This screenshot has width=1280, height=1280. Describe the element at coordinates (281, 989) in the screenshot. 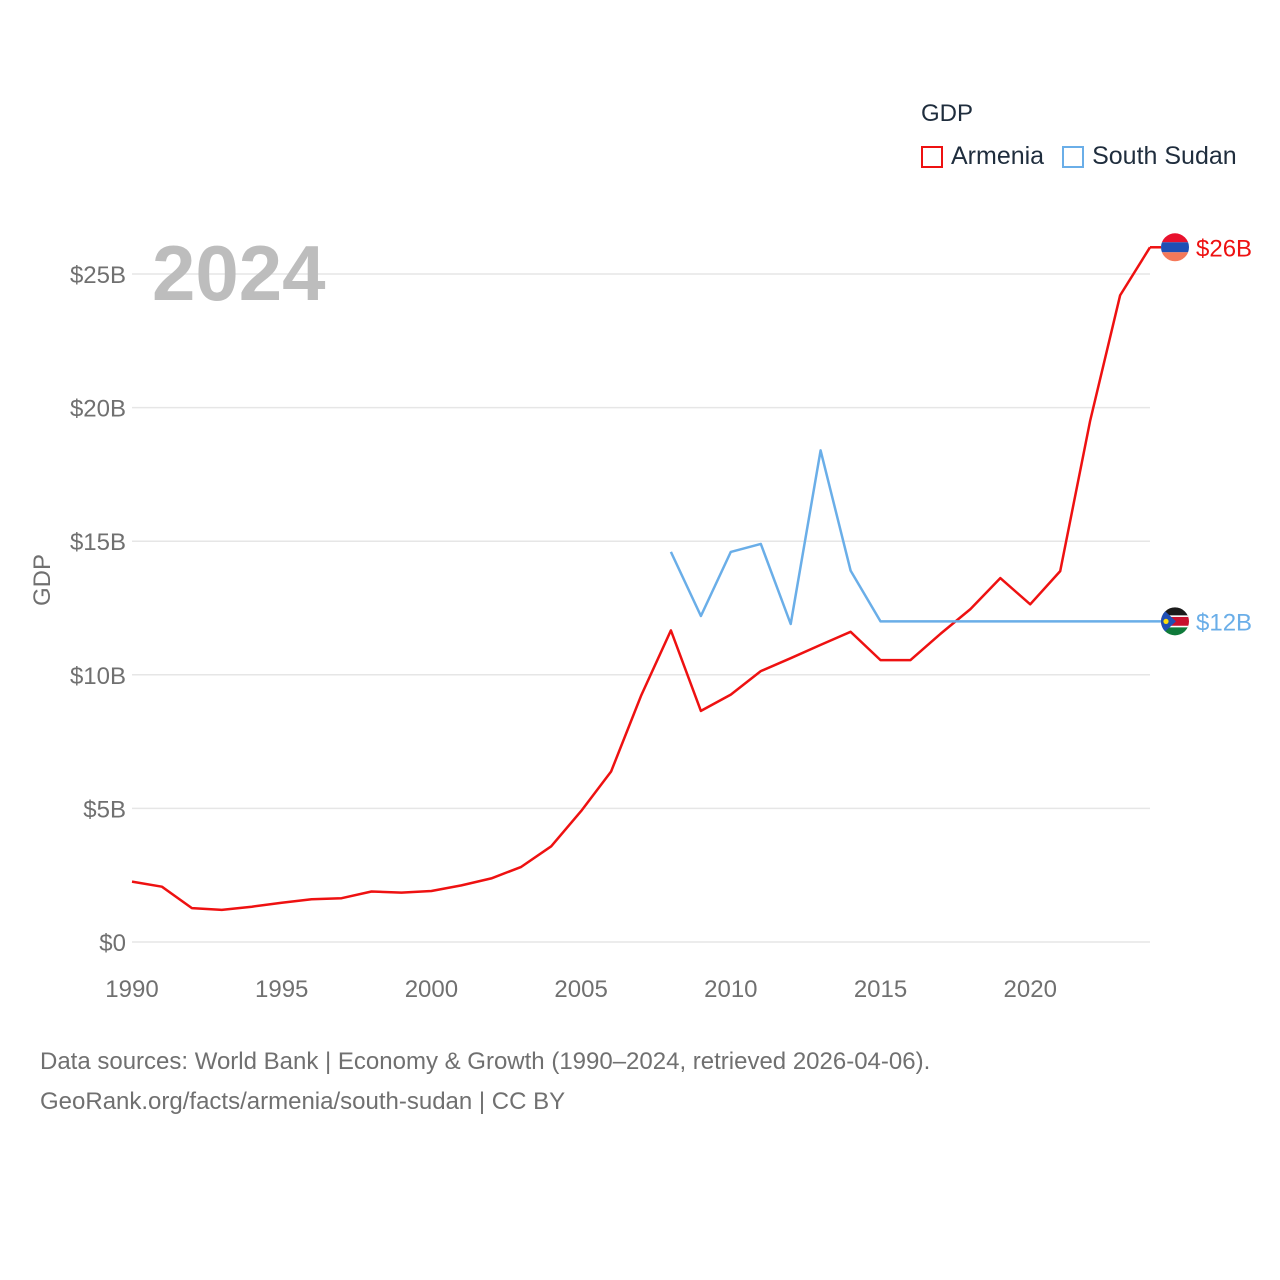

I see `x-tick-label: 1995` at that location.